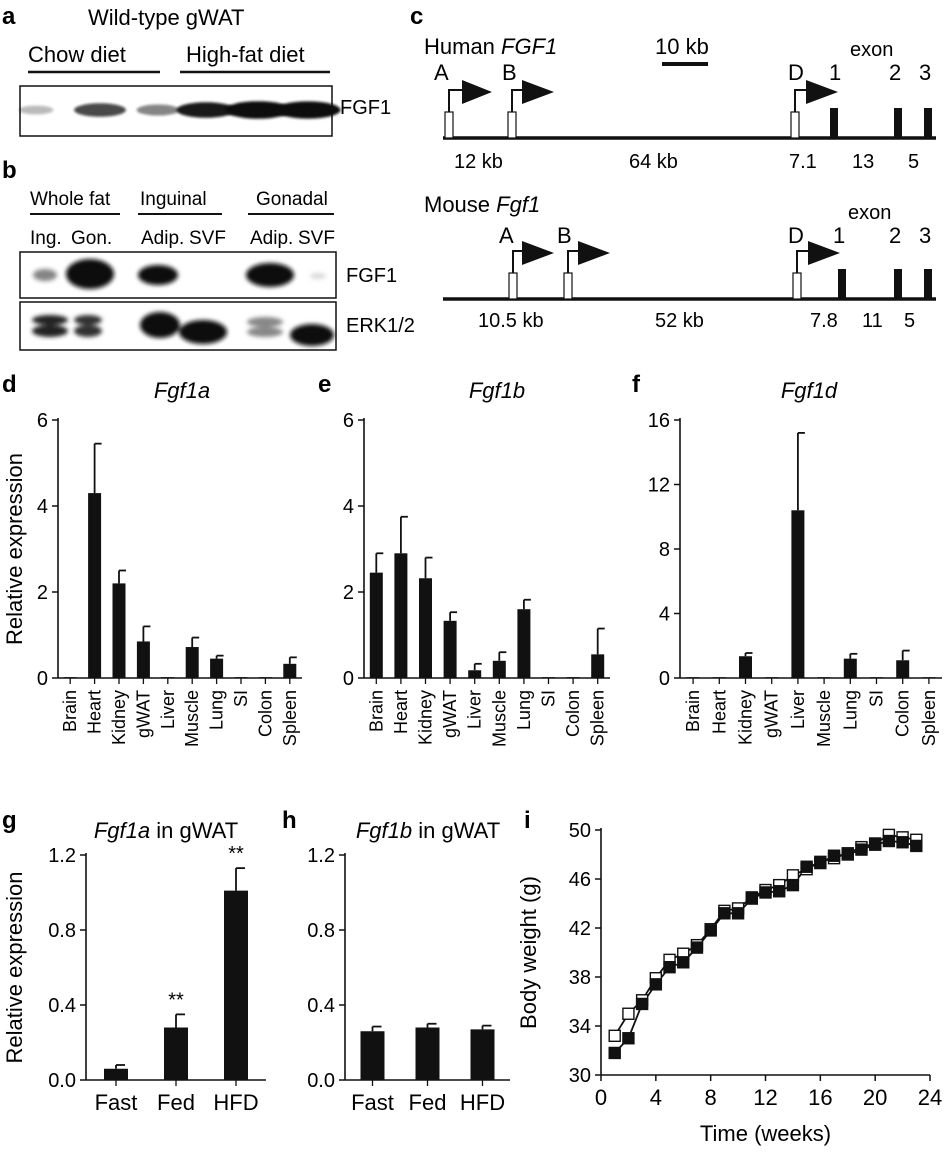 This screenshot has width=946, height=1154. What do you see at coordinates (179, 110) in the screenshot?
I see `blot-a-bands` at bounding box center [179, 110].